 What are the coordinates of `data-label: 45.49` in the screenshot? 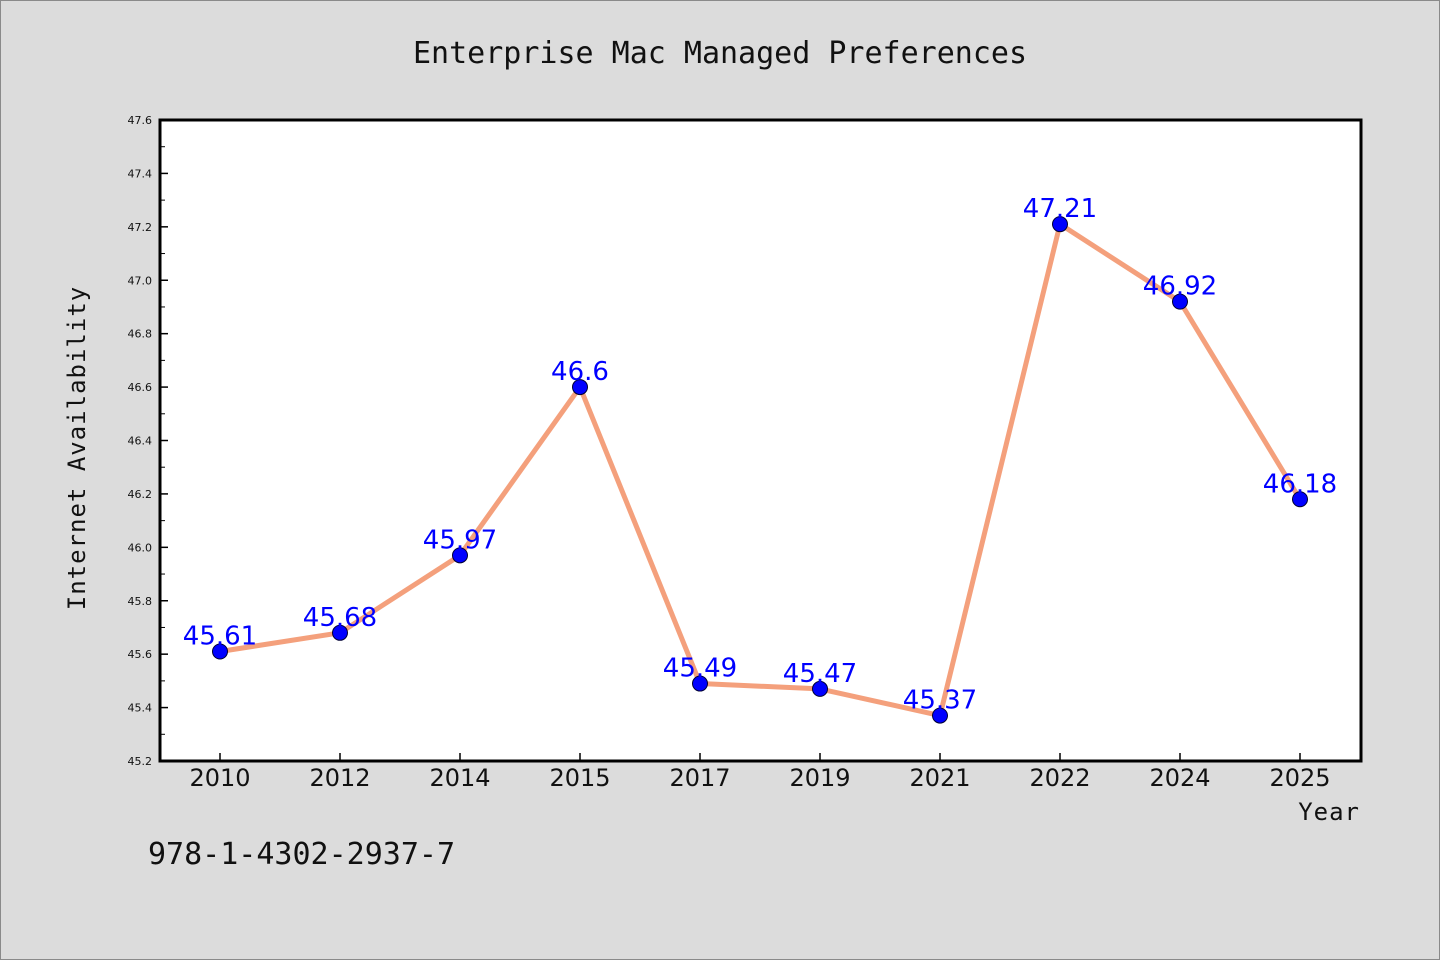 It's located at (700, 669).